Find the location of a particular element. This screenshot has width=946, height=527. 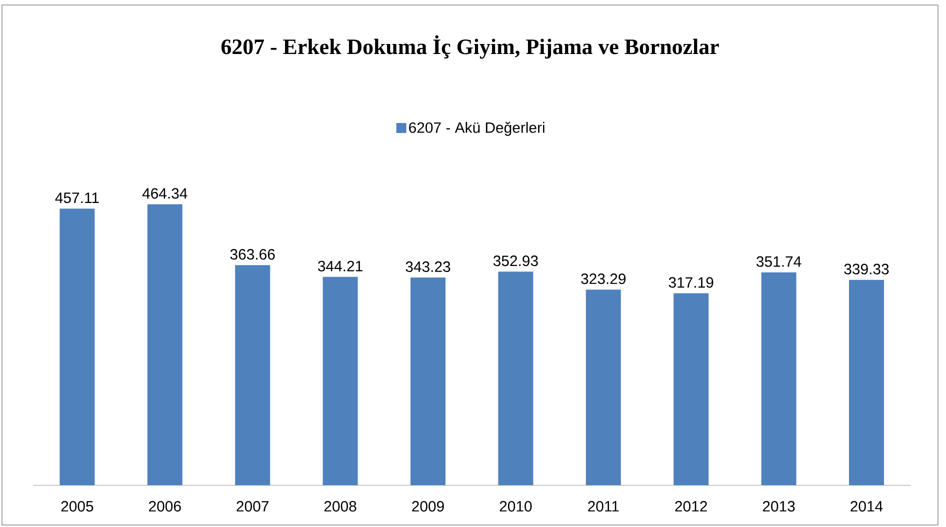

x-tick-label: 2014 is located at coordinates (866, 506).